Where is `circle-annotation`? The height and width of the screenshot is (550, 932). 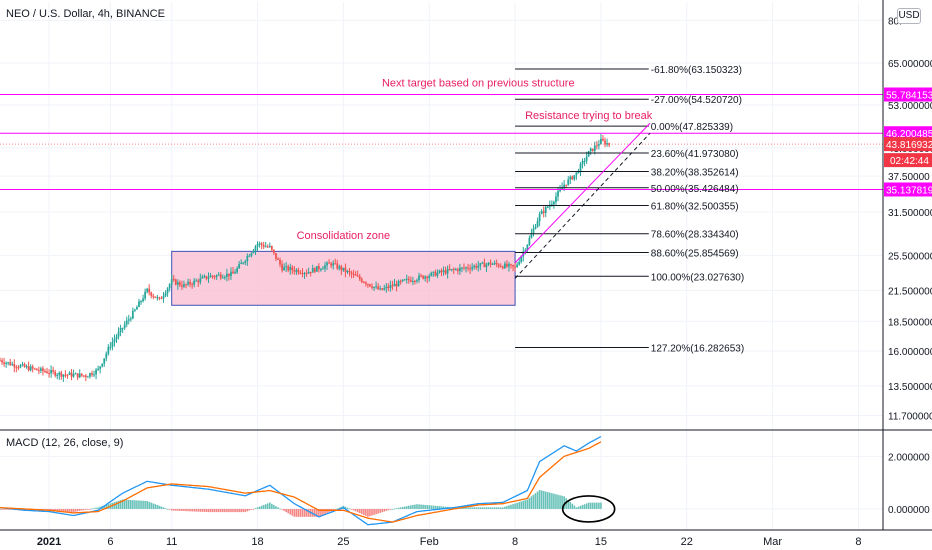 circle-annotation is located at coordinates (588, 509).